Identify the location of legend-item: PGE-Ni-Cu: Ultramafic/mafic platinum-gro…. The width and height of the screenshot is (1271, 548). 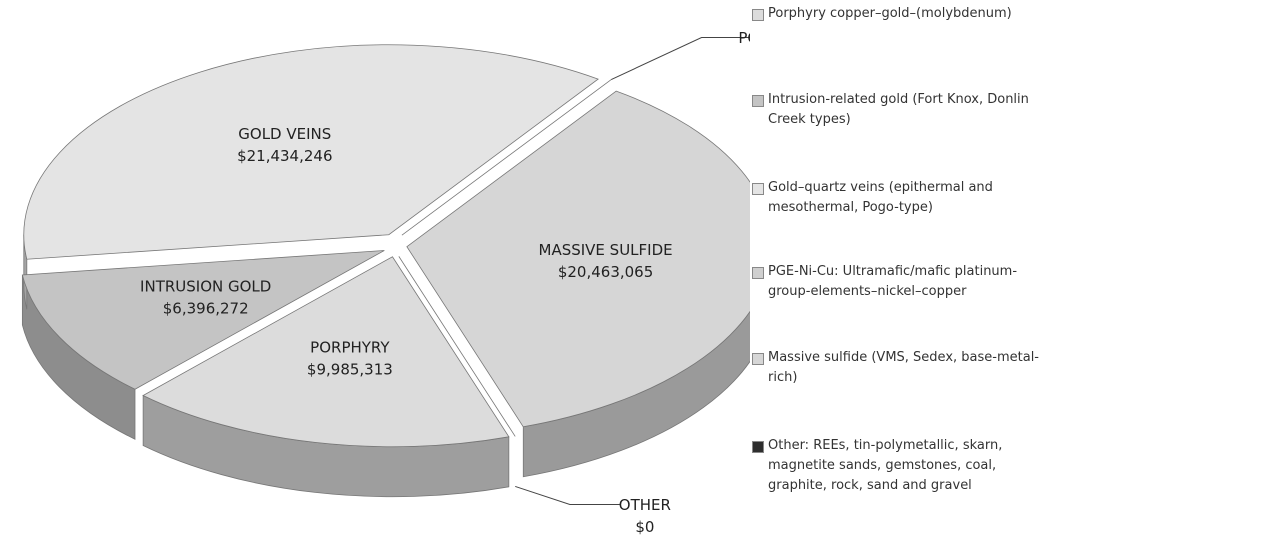
(902, 282).